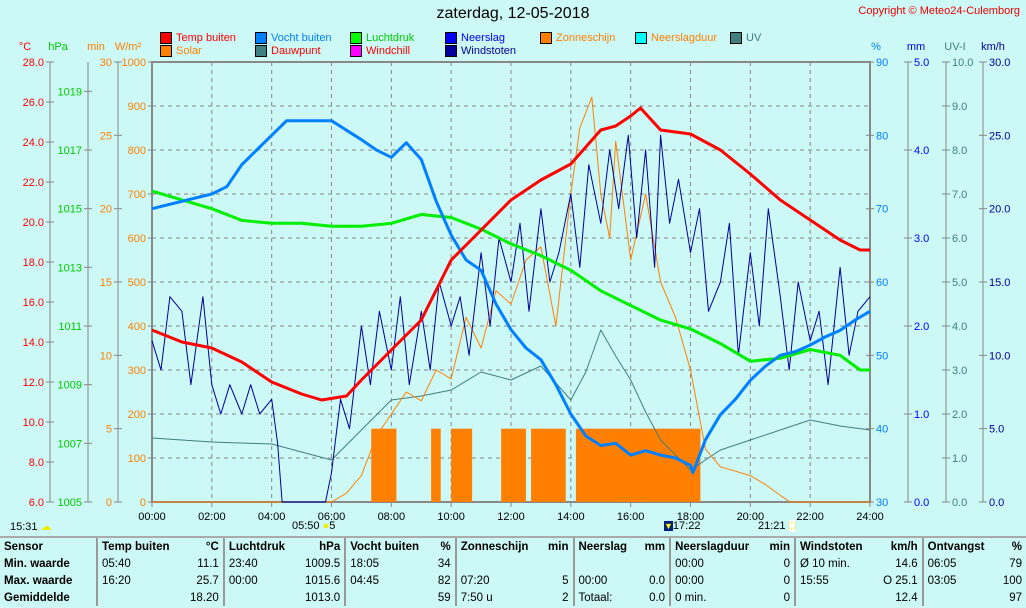  Describe the element at coordinates (754, 38) in the screenshot. I see `legend-label: UV` at that location.